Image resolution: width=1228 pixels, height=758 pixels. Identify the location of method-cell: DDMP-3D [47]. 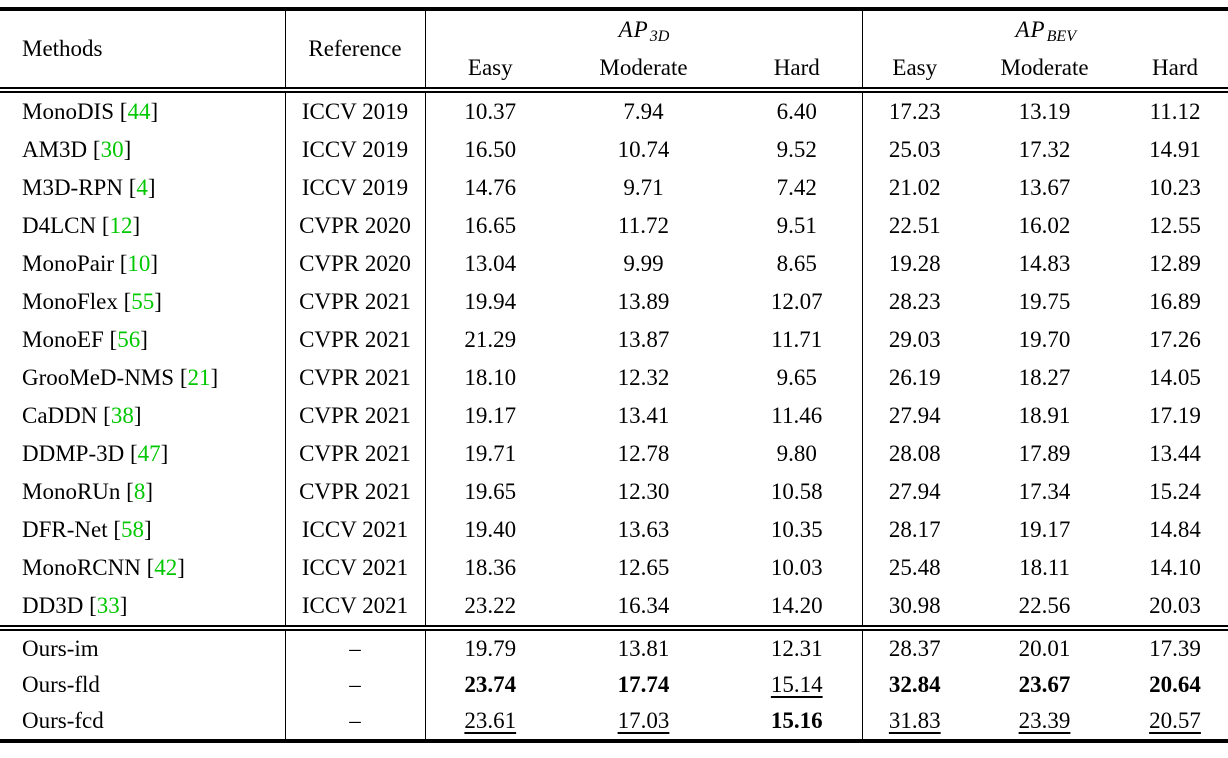
(95, 453).